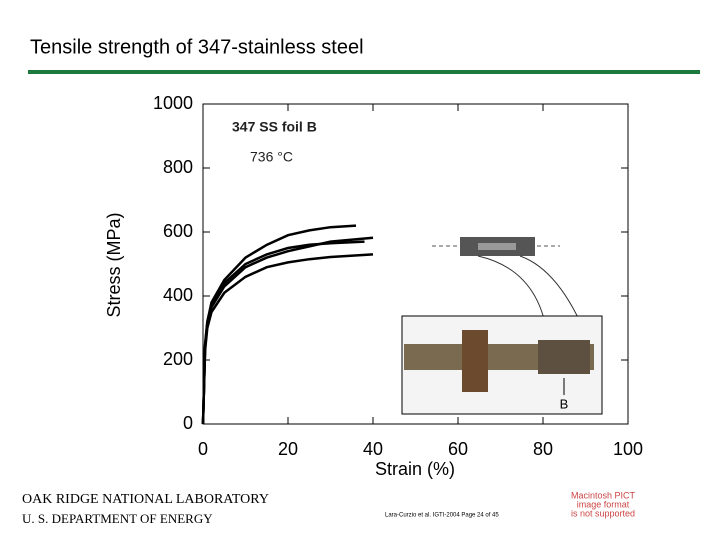  What do you see at coordinates (117, 518) in the screenshot?
I see `footer-dept: U. S. DEPARTMENT OF ENERGY` at bounding box center [117, 518].